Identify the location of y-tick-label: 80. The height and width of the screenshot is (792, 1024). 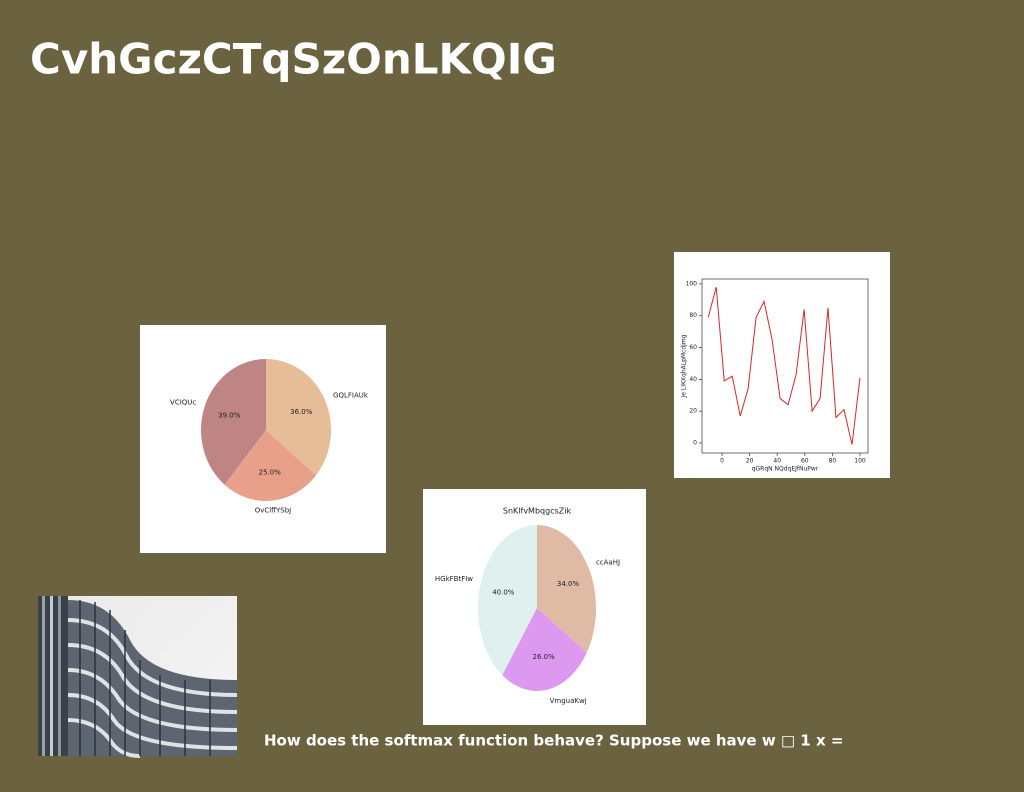
(693, 315).